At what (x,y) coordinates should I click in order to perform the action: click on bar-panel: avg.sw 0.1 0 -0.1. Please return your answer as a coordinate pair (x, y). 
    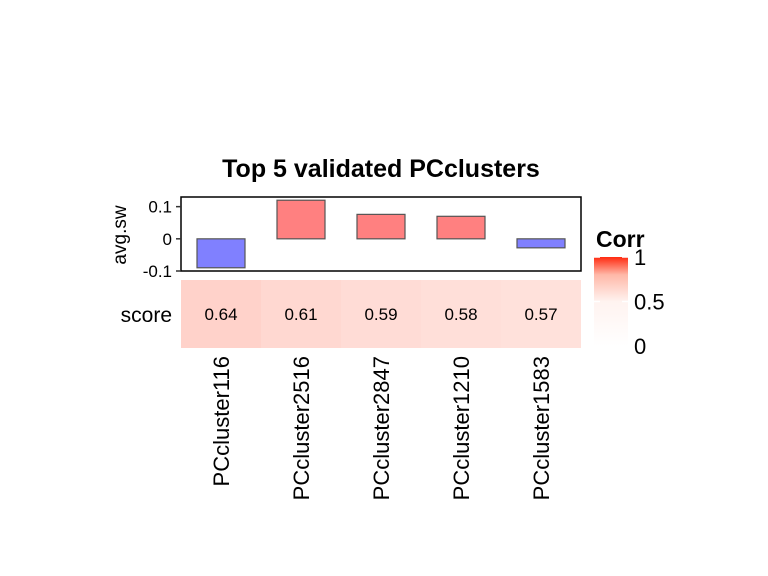
    Looking at the image, I should click on (346, 238).